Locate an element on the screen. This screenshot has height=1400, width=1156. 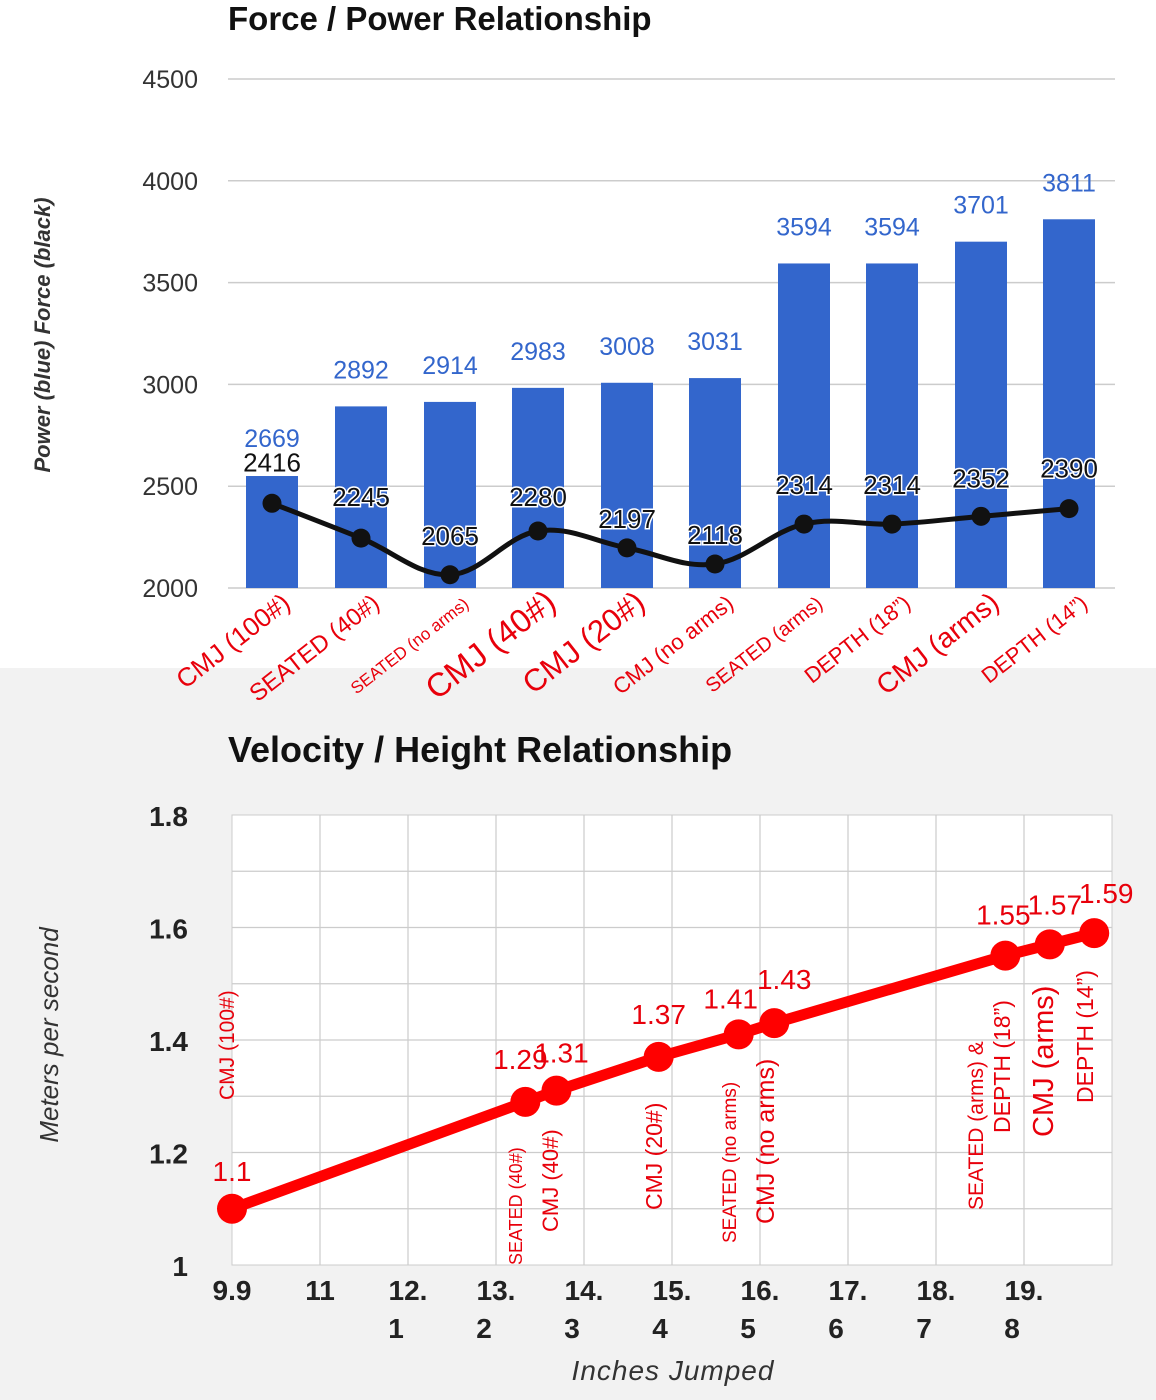
force-value-label: 2416 is located at coordinates (272, 462).